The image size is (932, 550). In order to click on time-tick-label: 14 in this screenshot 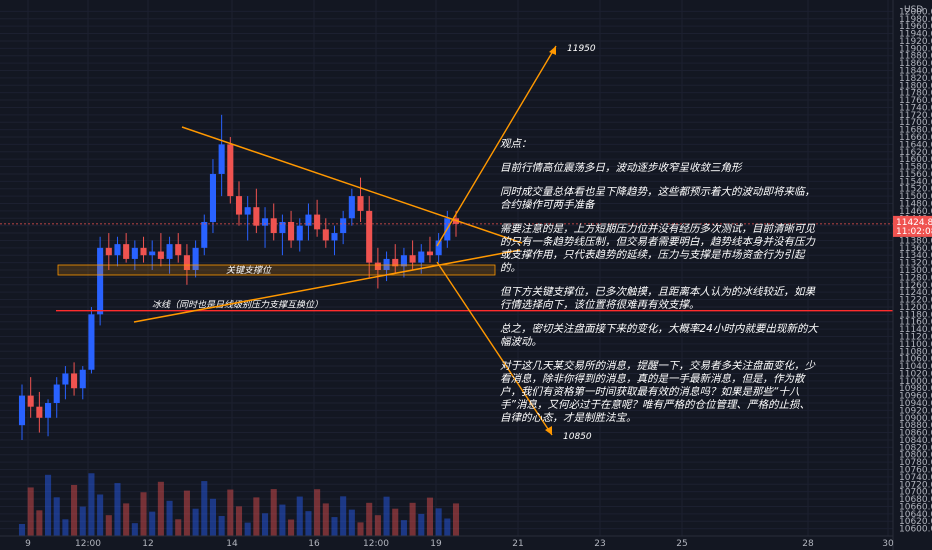, I will do `click(232, 544)`.